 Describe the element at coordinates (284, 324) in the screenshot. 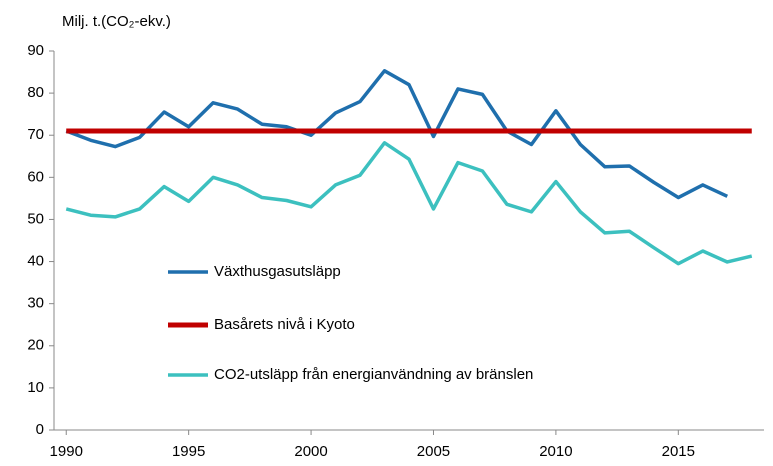

I see `legend-label: Basårets nivå i Kyoto` at that location.